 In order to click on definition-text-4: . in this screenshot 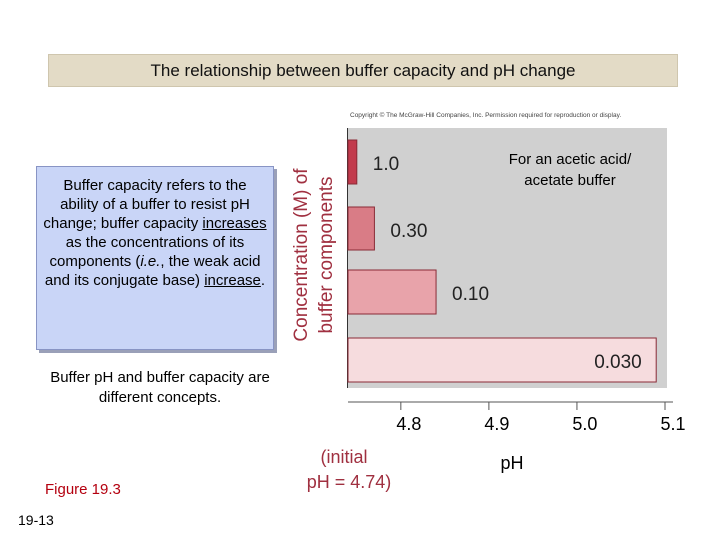, I will do `click(263, 280)`.